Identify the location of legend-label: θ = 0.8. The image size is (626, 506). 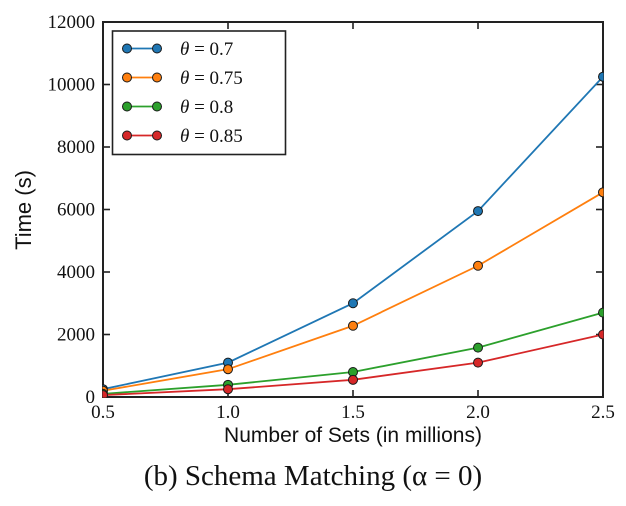
(206, 107).